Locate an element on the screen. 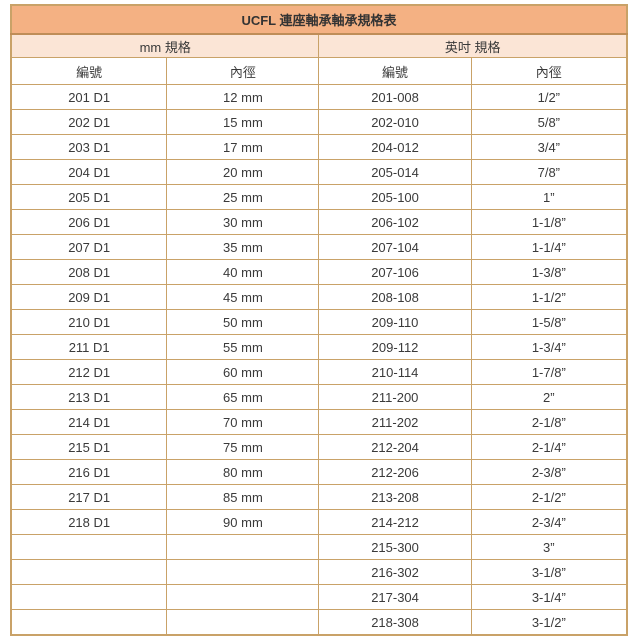 The width and height of the screenshot is (640, 640). table-row: 210 D1 50 mm 209-110 1-5/8” is located at coordinates (319, 322).